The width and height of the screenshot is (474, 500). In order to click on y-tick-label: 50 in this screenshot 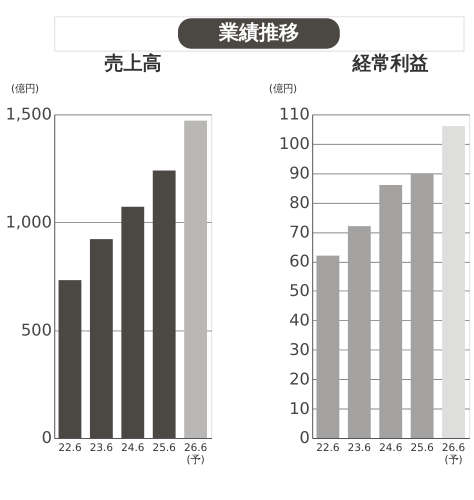, I will do `click(299, 290)`.